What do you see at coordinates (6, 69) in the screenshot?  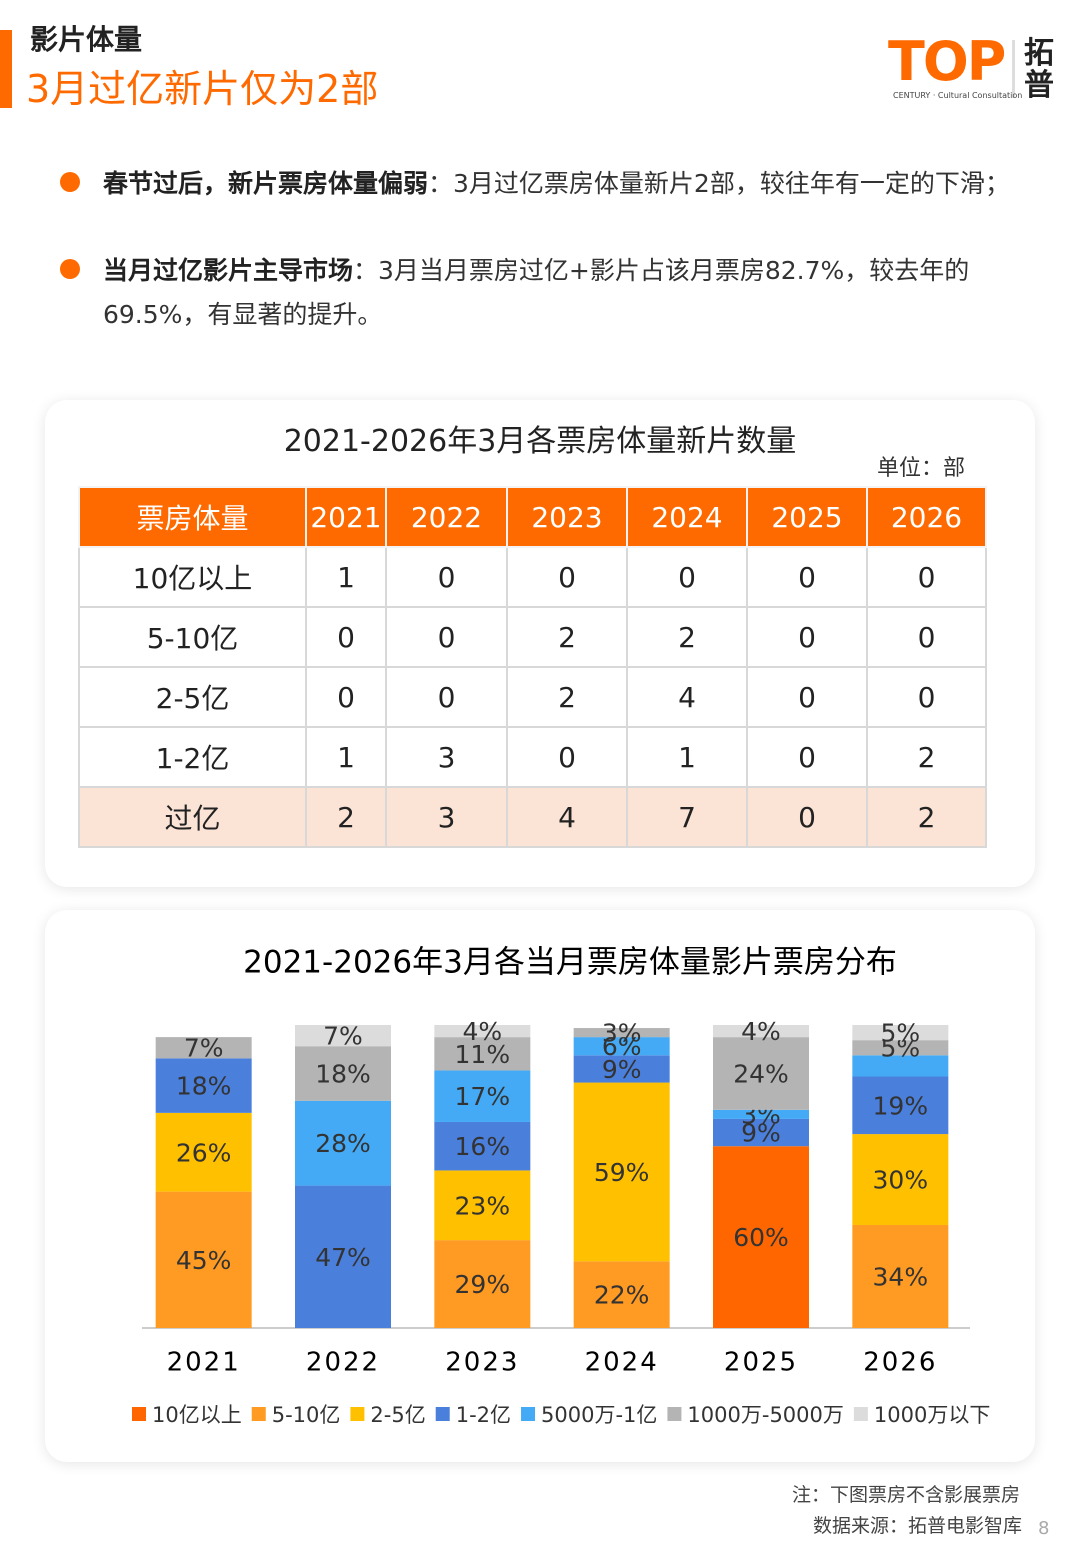 I see `accent-bar` at bounding box center [6, 69].